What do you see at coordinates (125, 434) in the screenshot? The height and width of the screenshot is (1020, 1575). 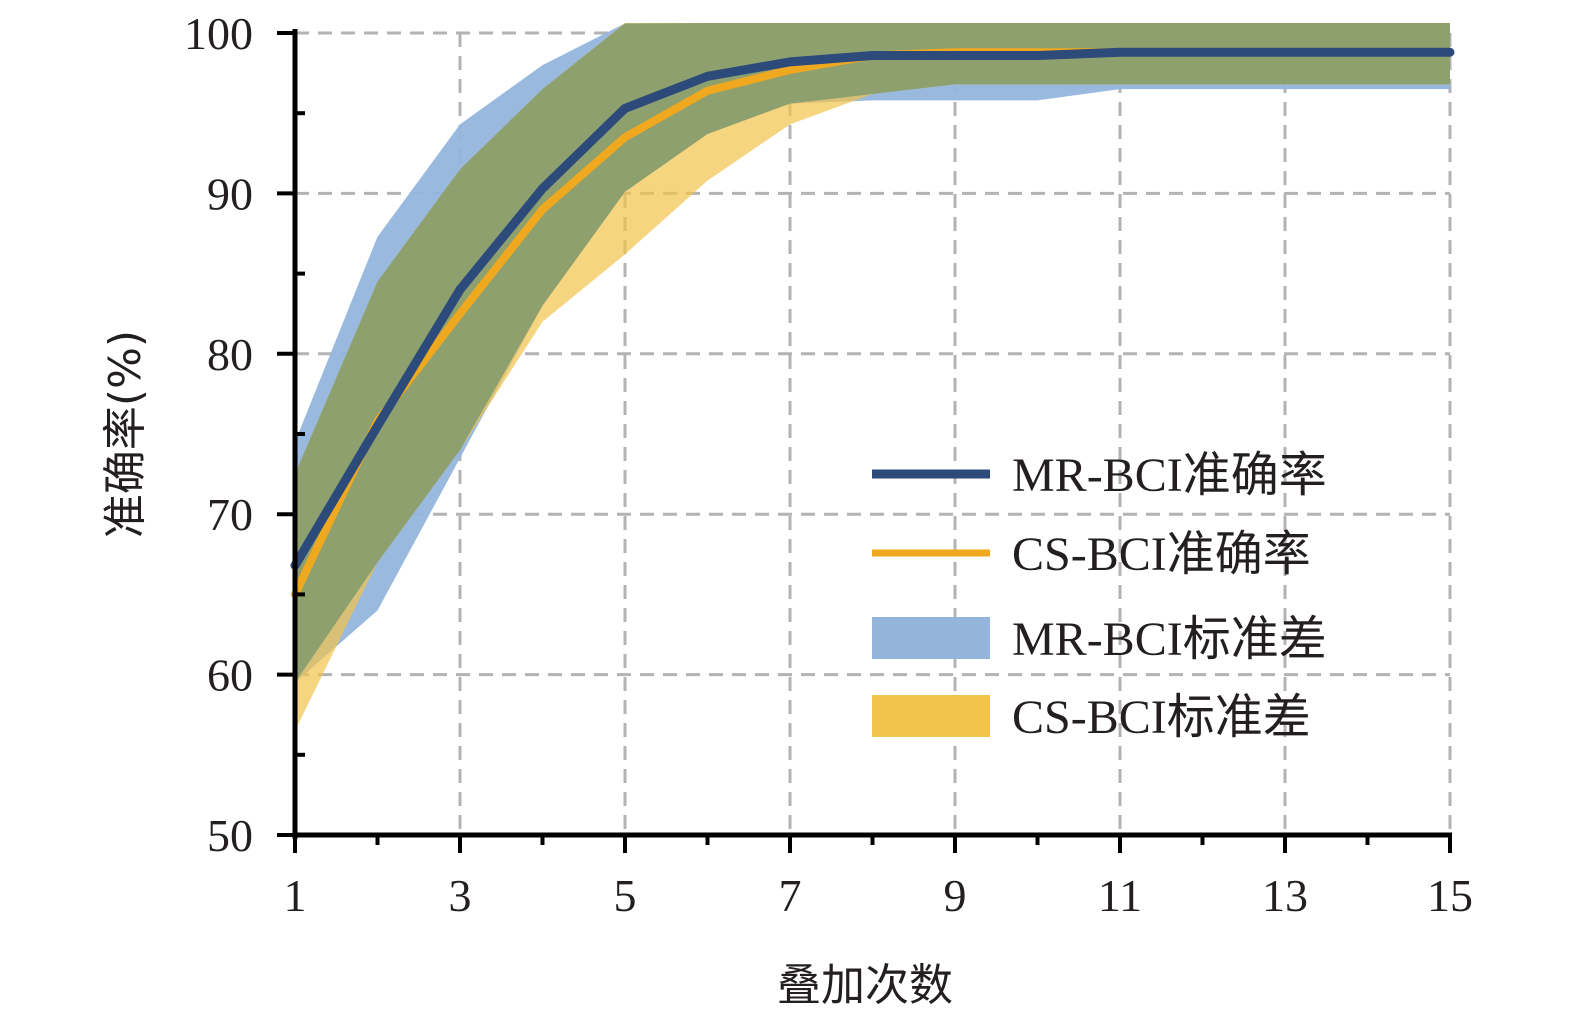 I see `y-axis-title: 准确率(%)` at bounding box center [125, 434].